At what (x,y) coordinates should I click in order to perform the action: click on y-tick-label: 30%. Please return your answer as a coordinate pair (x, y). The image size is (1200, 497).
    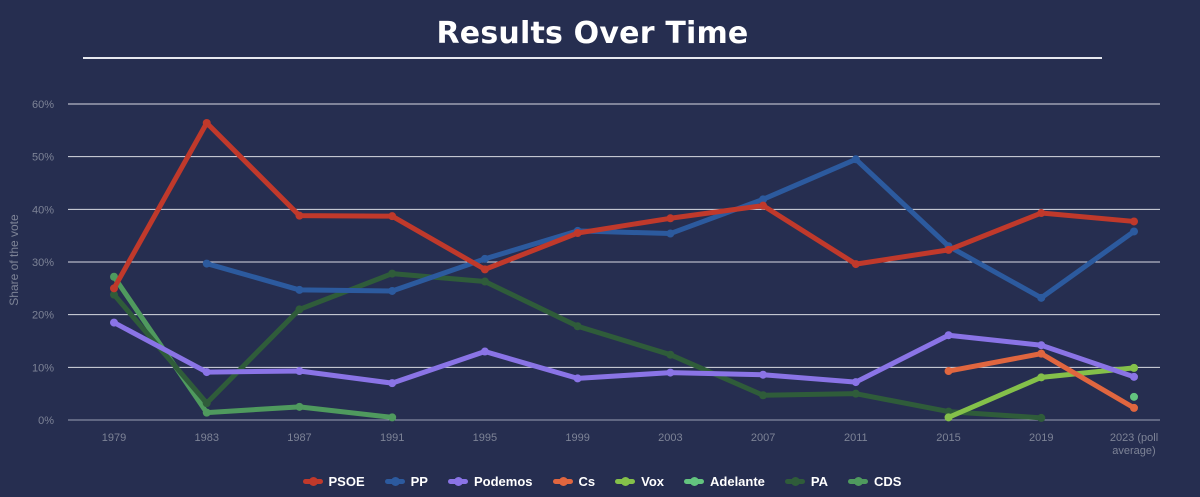
    Looking at the image, I should click on (43, 263).